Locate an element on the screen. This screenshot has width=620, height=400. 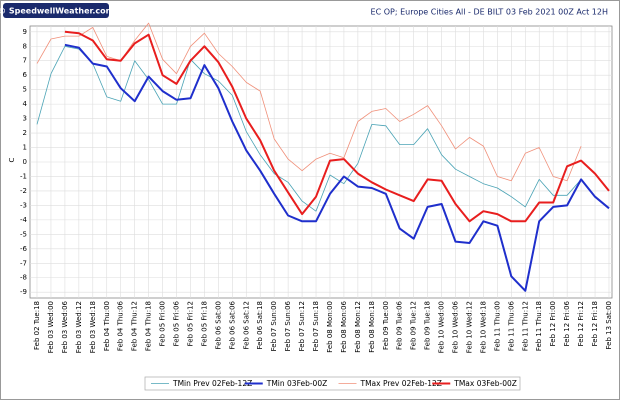
x-tick-label: Feb 07 Sun:12 is located at coordinates (302, 326).